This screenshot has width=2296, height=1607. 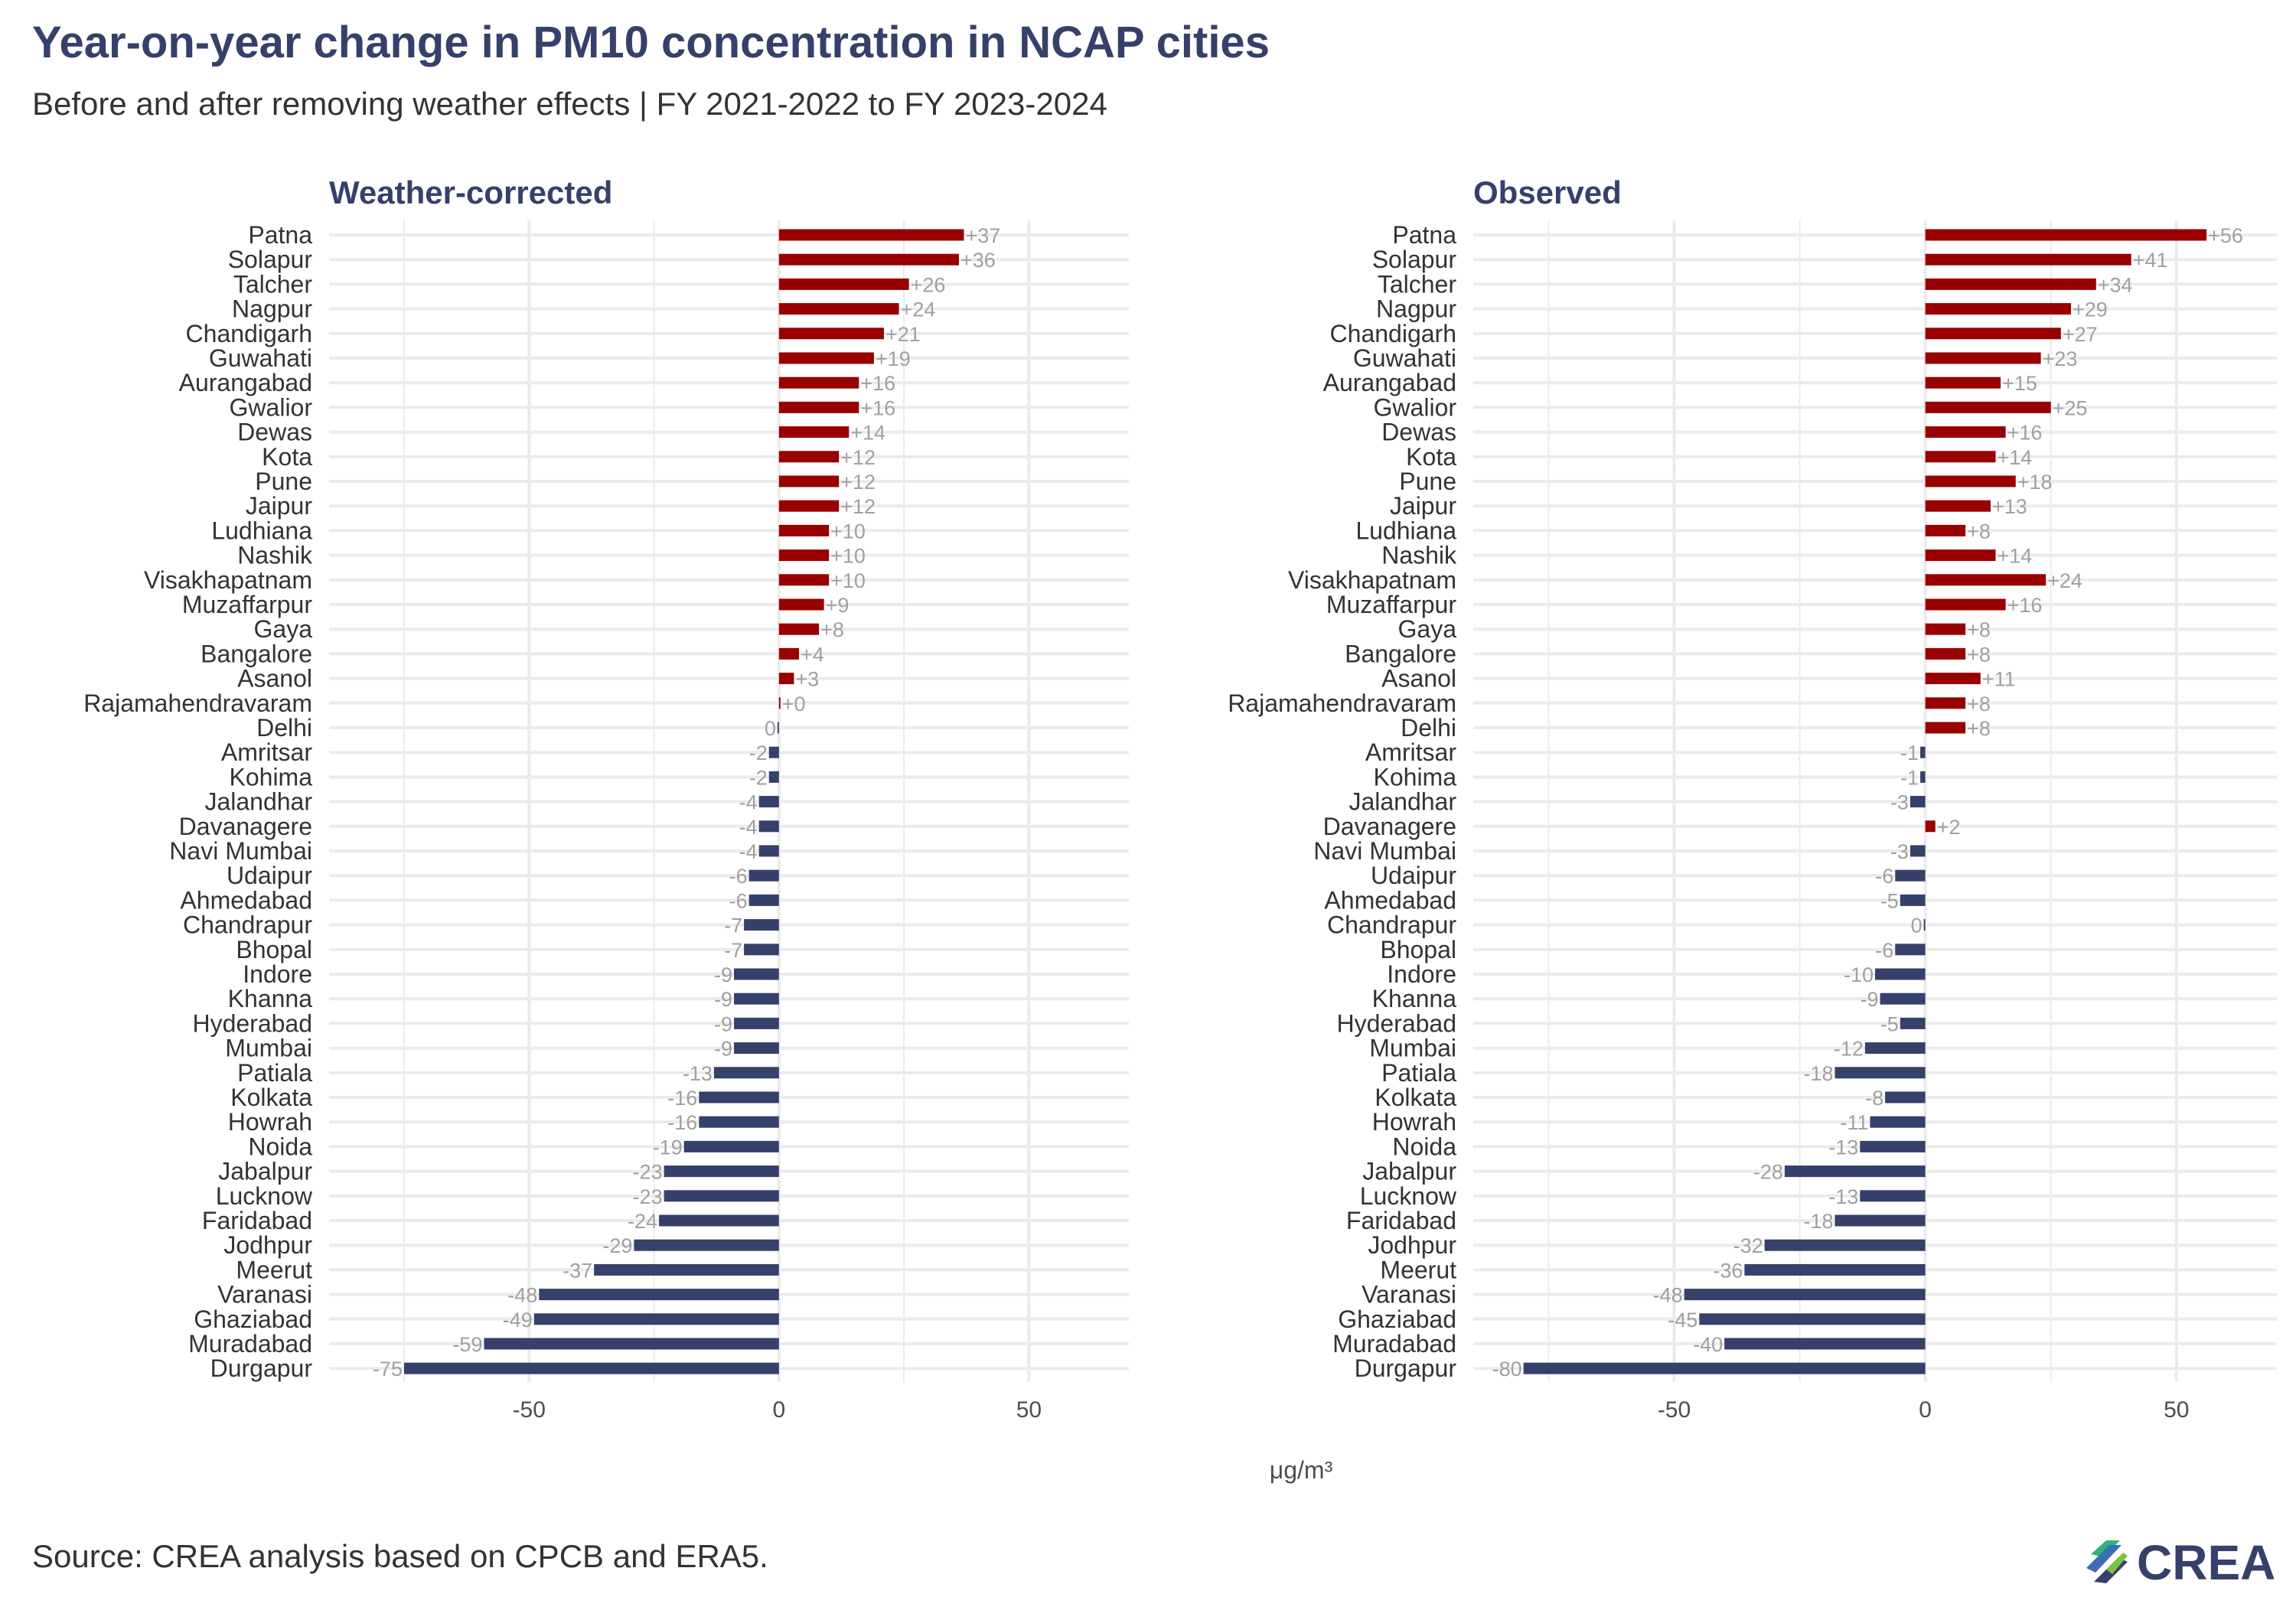 What do you see at coordinates (1874, 1098) in the screenshot?
I see `value-label: -8` at bounding box center [1874, 1098].